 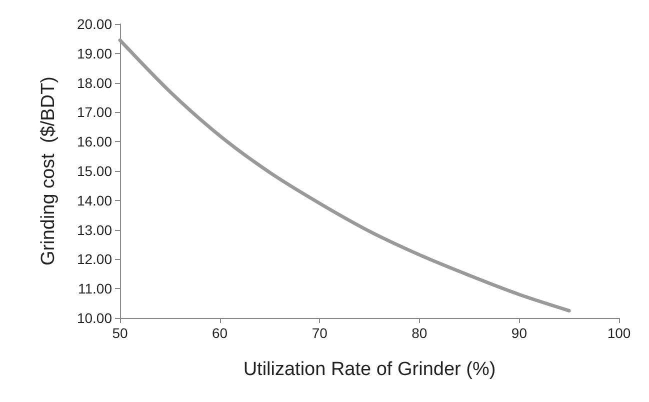 I want to click on y-tick-label: 17.00, so click(x=94, y=112).